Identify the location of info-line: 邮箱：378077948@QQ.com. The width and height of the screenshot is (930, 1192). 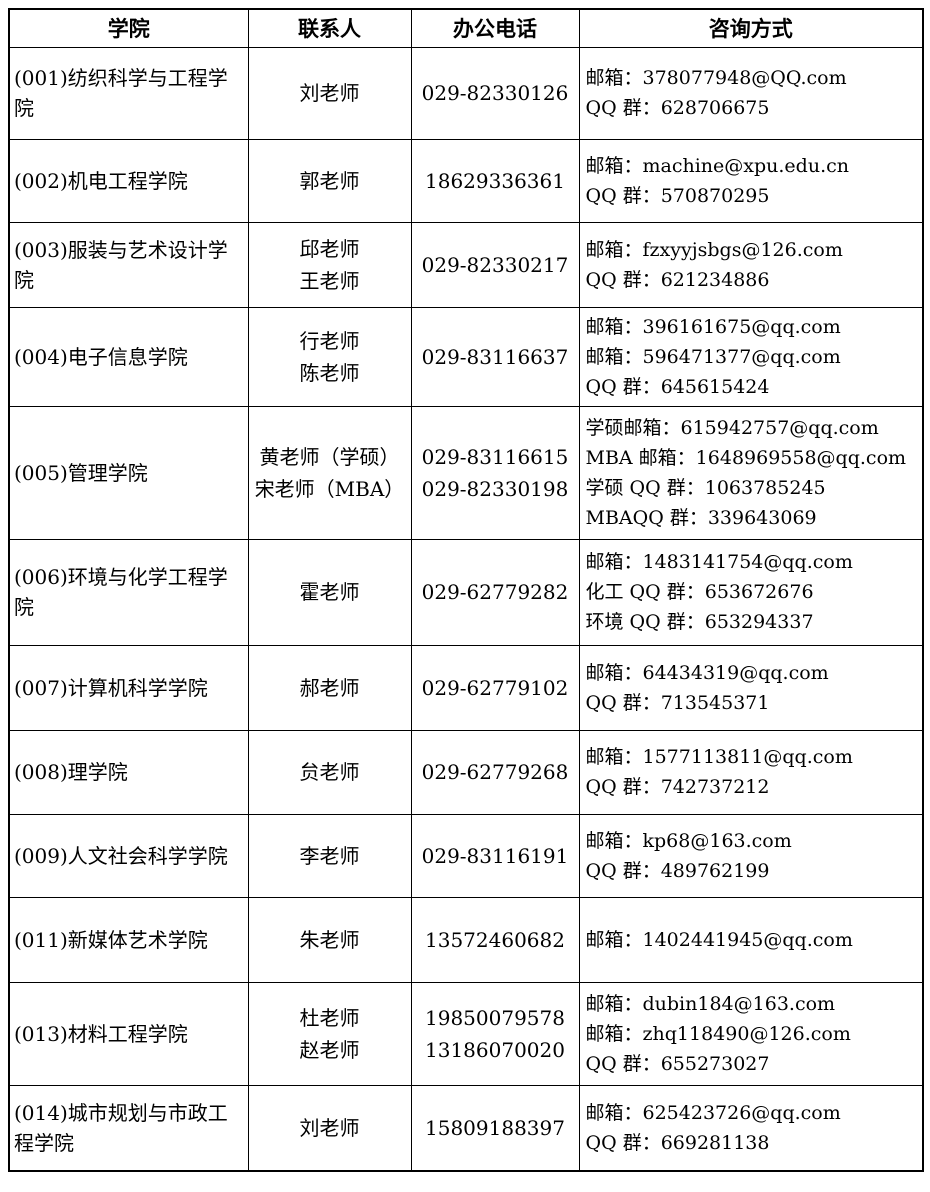
(716, 78).